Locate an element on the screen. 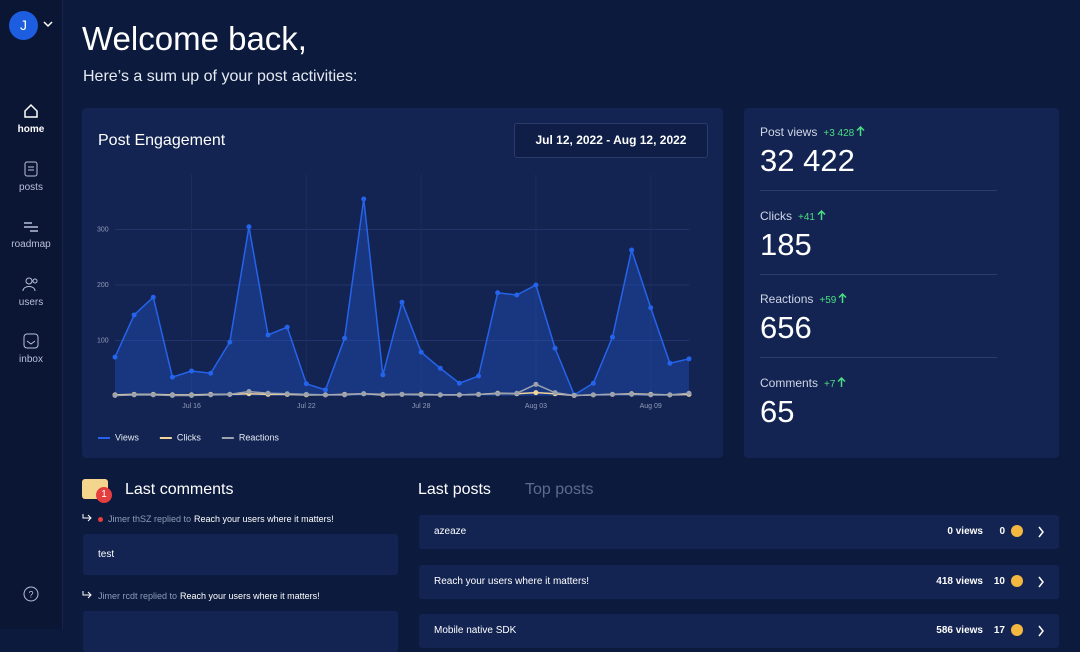 This screenshot has height=652, width=1080. chevron-icon is located at coordinates (1041, 631).